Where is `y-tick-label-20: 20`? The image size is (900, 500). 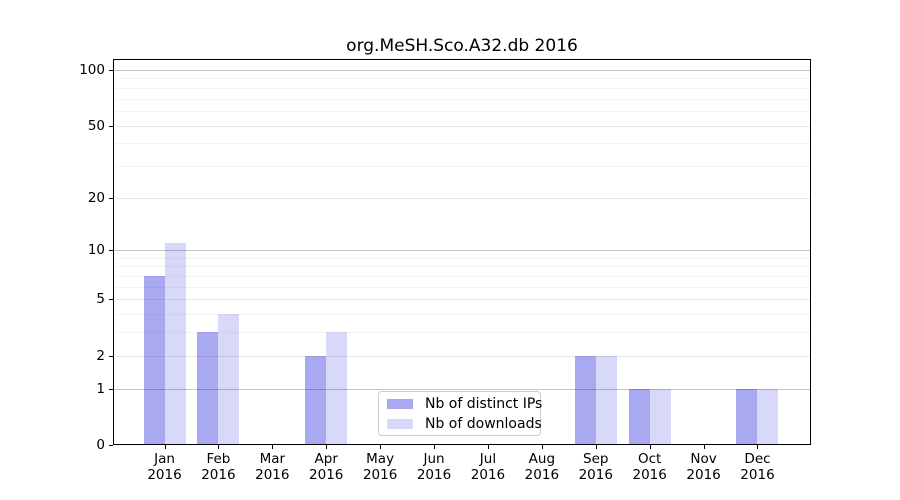 y-tick-label-20: 20 is located at coordinates (96, 198).